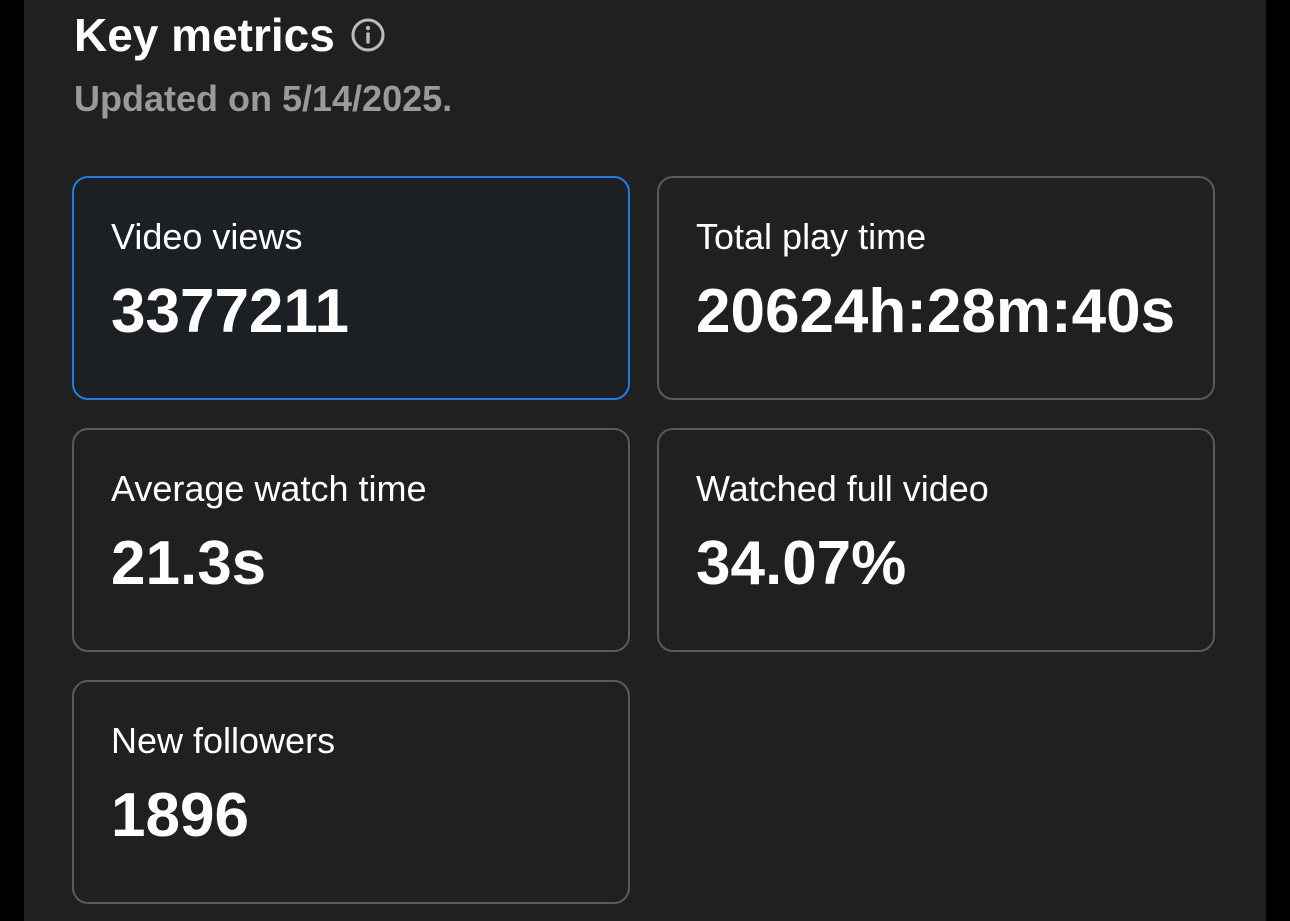 The width and height of the screenshot is (1290, 921). What do you see at coordinates (207, 236) in the screenshot?
I see `metric-label: Video views` at bounding box center [207, 236].